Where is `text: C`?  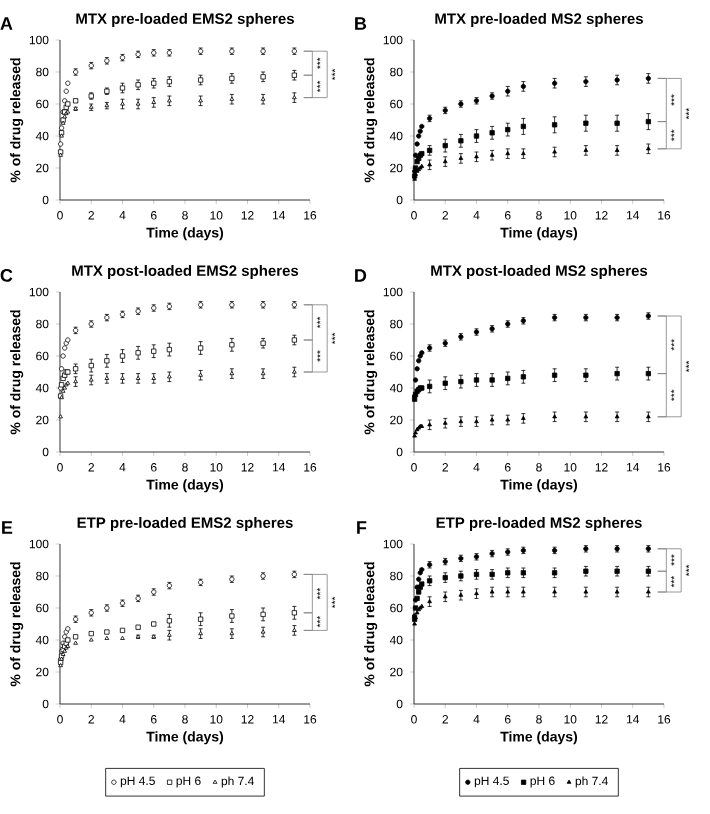
text: C is located at coordinates (6, 275).